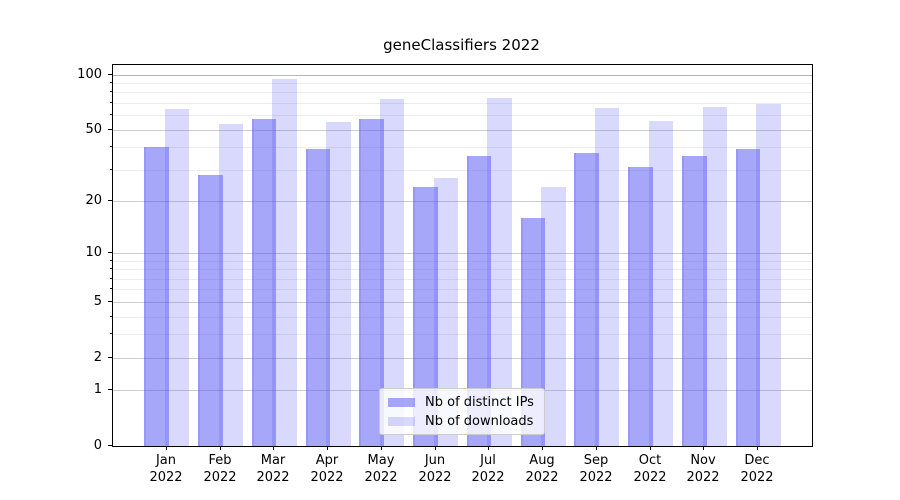  Describe the element at coordinates (177, 277) in the screenshot. I see `bar-downloads-jan` at that location.